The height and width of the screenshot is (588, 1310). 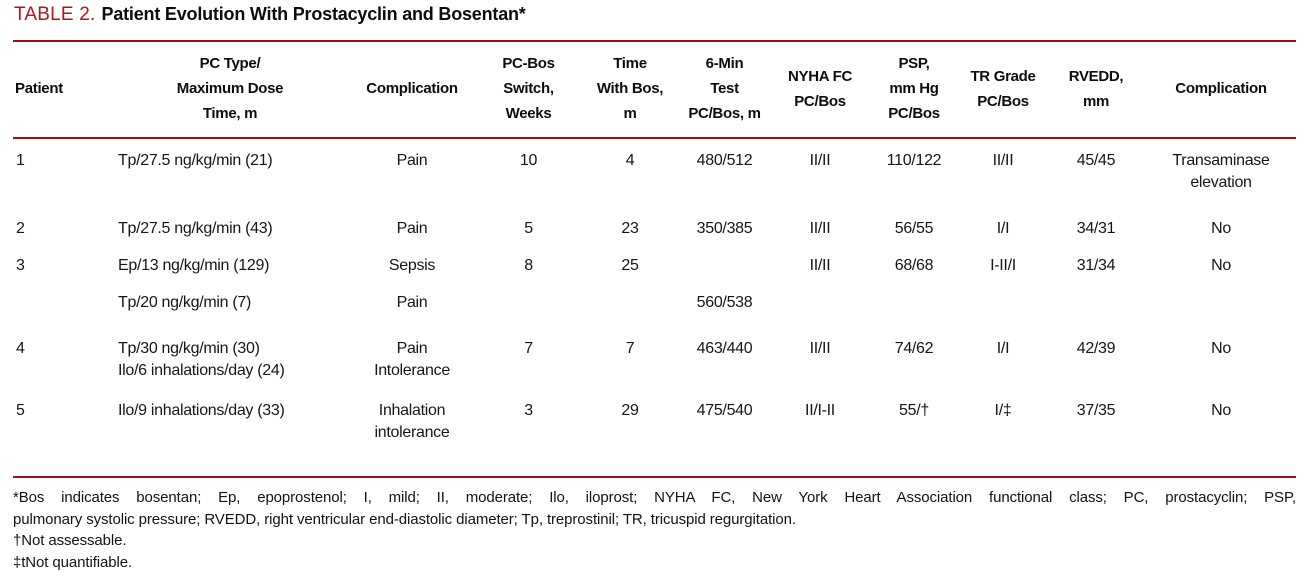 What do you see at coordinates (820, 90) in the screenshot?
I see `header-cell: NYHA FC PC/Bos` at bounding box center [820, 90].